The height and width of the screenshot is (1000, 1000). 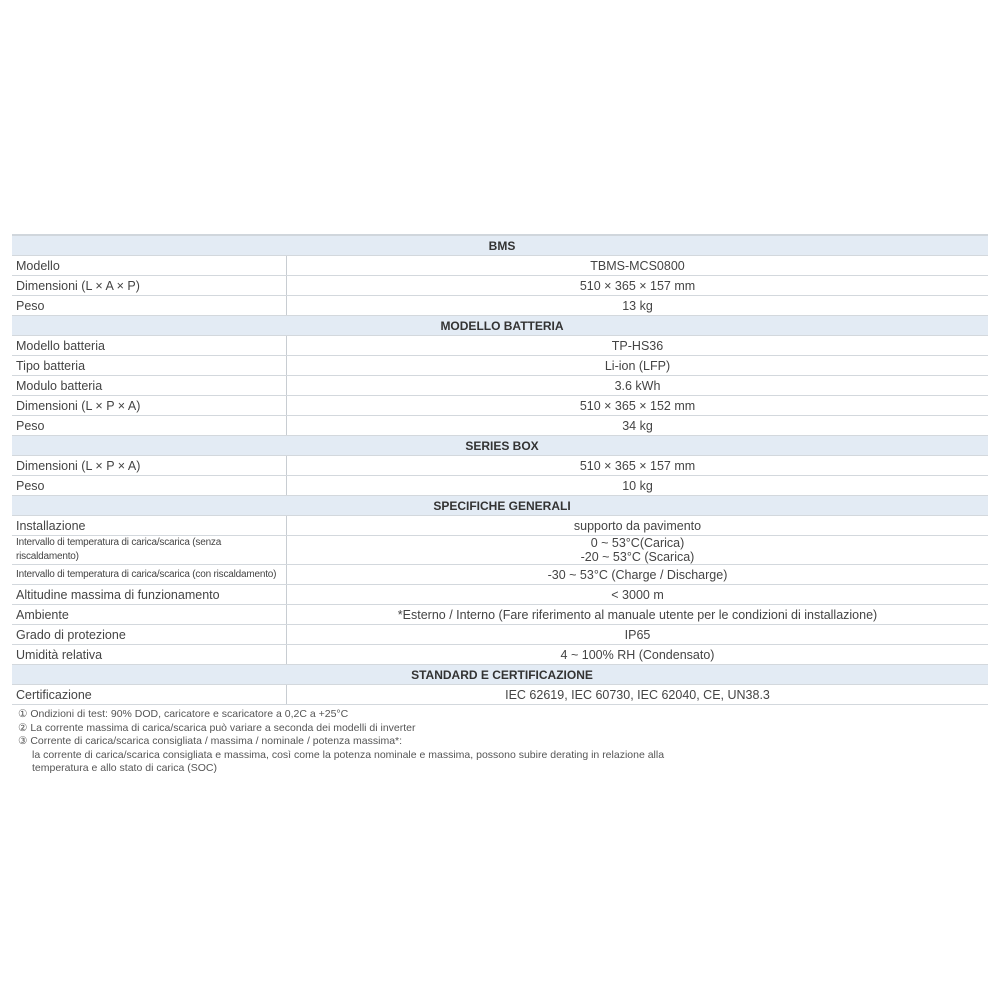 I want to click on row-value-text: 13 kg, so click(x=637, y=305).